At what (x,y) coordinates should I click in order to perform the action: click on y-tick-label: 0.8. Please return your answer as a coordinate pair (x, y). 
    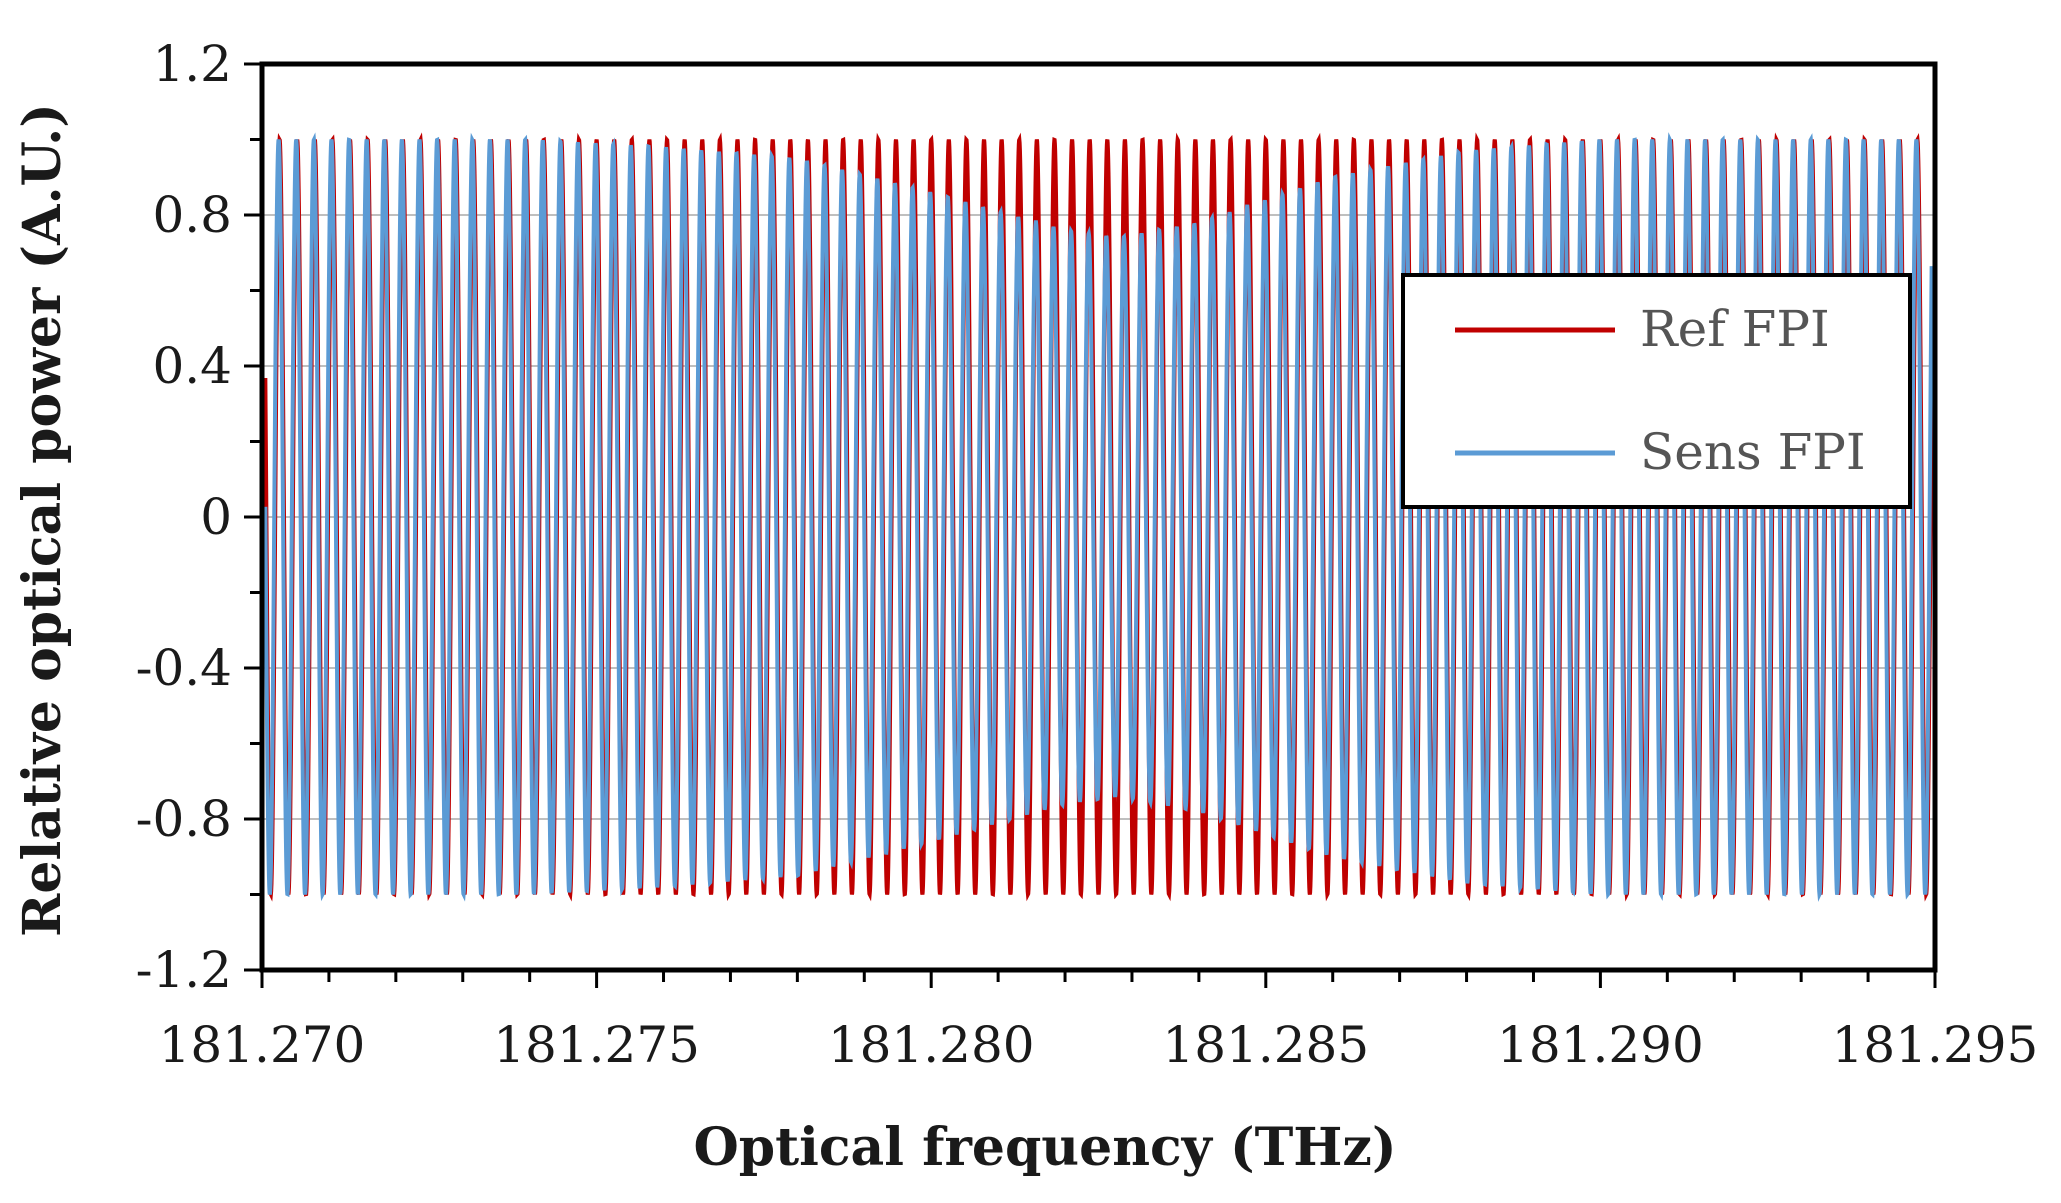
    Looking at the image, I should click on (192, 215).